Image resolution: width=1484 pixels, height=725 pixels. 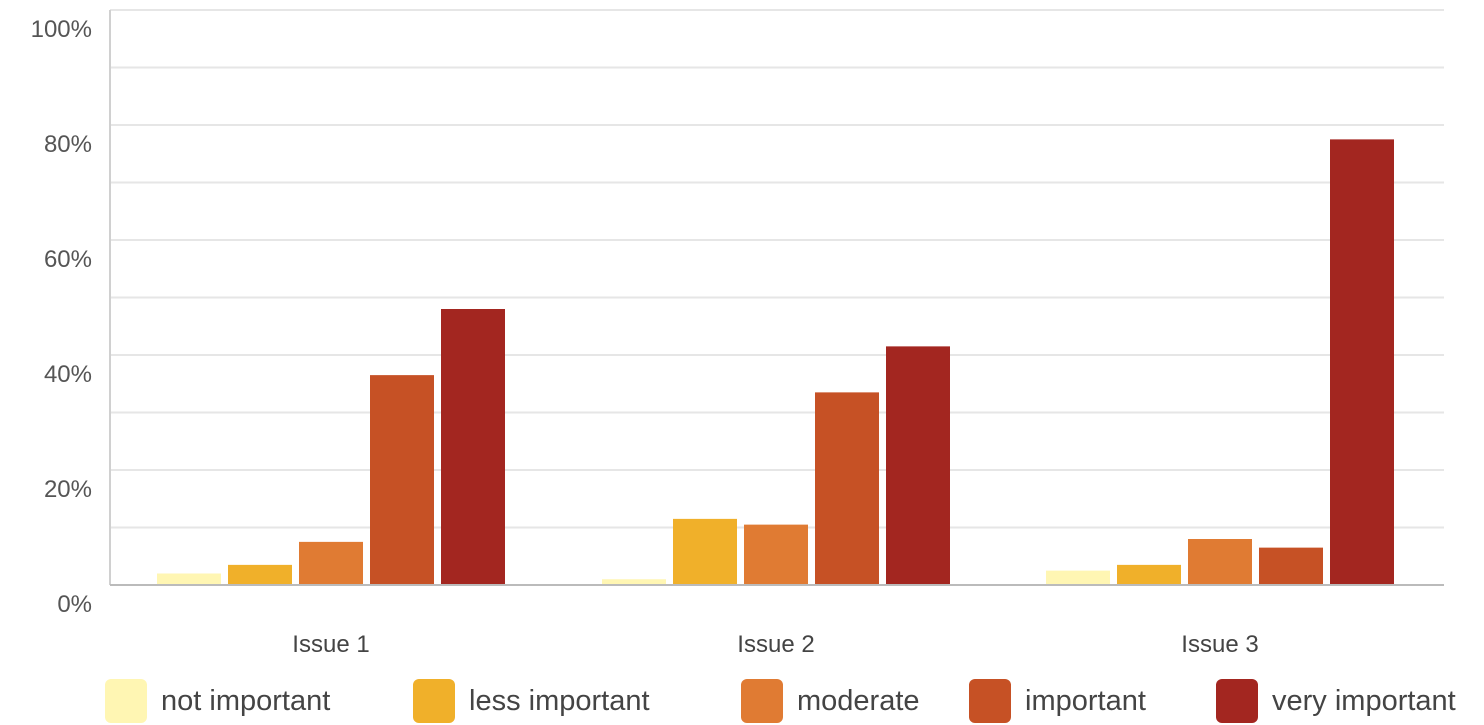 I want to click on legend-item: not important, so click(x=217, y=701).